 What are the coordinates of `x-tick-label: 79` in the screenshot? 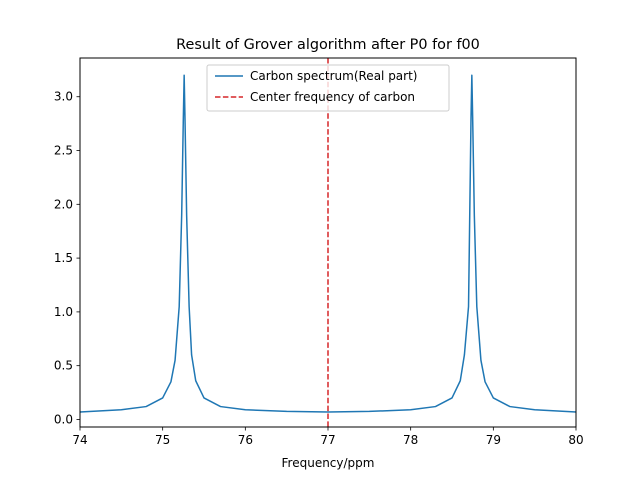 It's located at (493, 440).